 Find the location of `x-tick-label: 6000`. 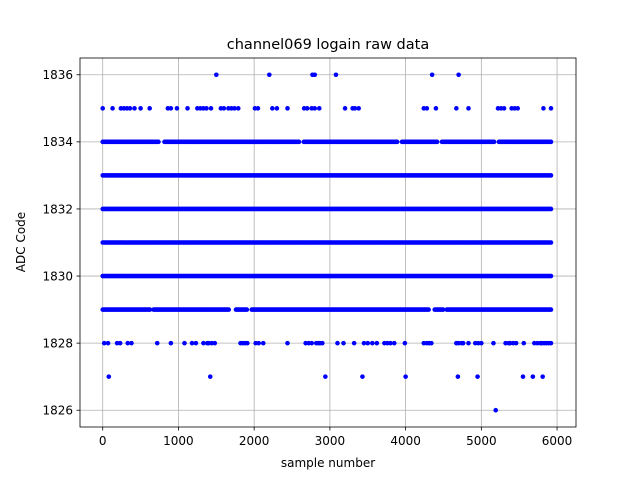

x-tick-label: 6000 is located at coordinates (557, 441).